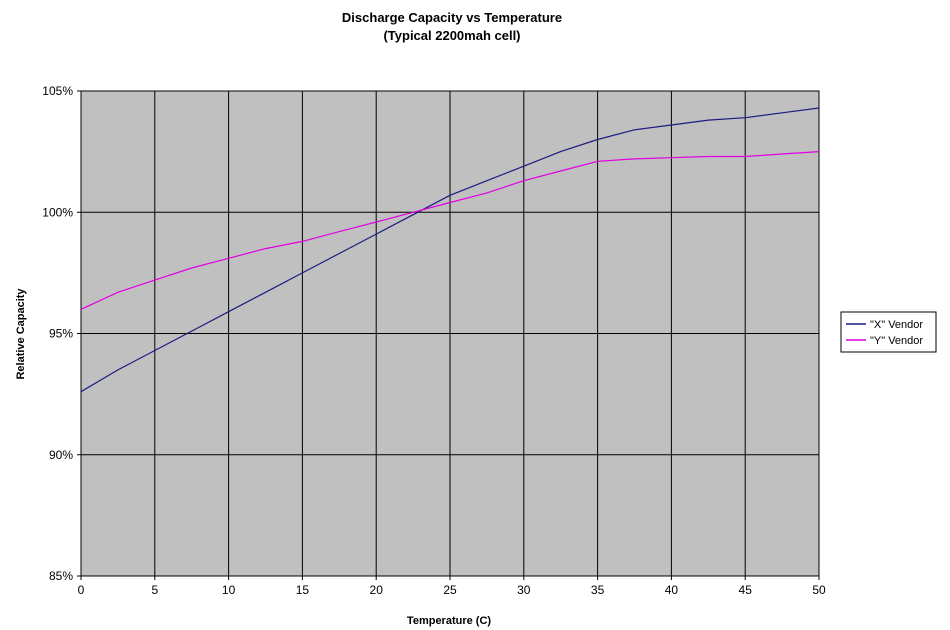 The image size is (950, 630). I want to click on x-tick-label-0: 0, so click(81, 590).